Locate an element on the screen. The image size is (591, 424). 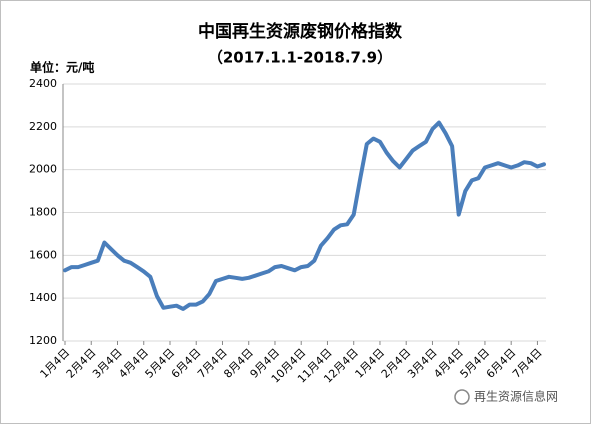
y-tick-label: 1600 is located at coordinates (43, 254).